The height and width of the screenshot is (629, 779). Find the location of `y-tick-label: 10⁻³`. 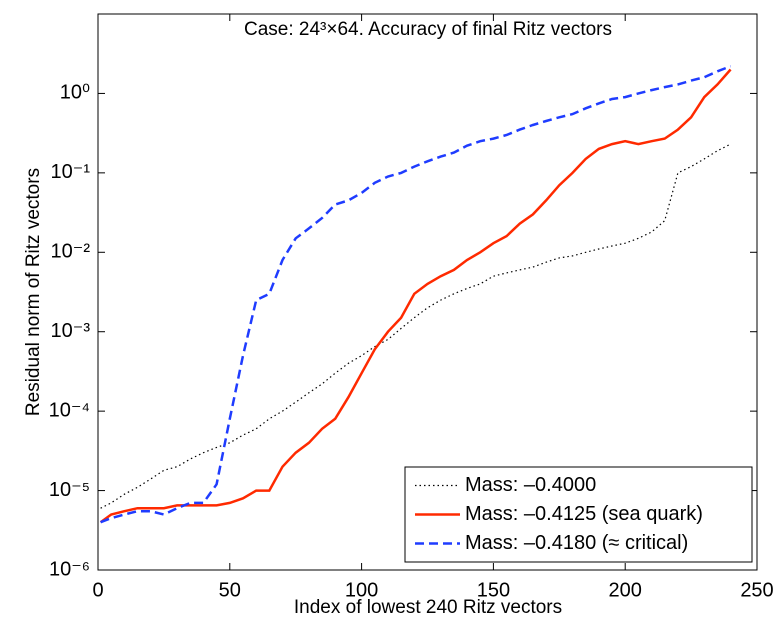

y-tick-label: 10⁻³ is located at coordinates (71, 331).